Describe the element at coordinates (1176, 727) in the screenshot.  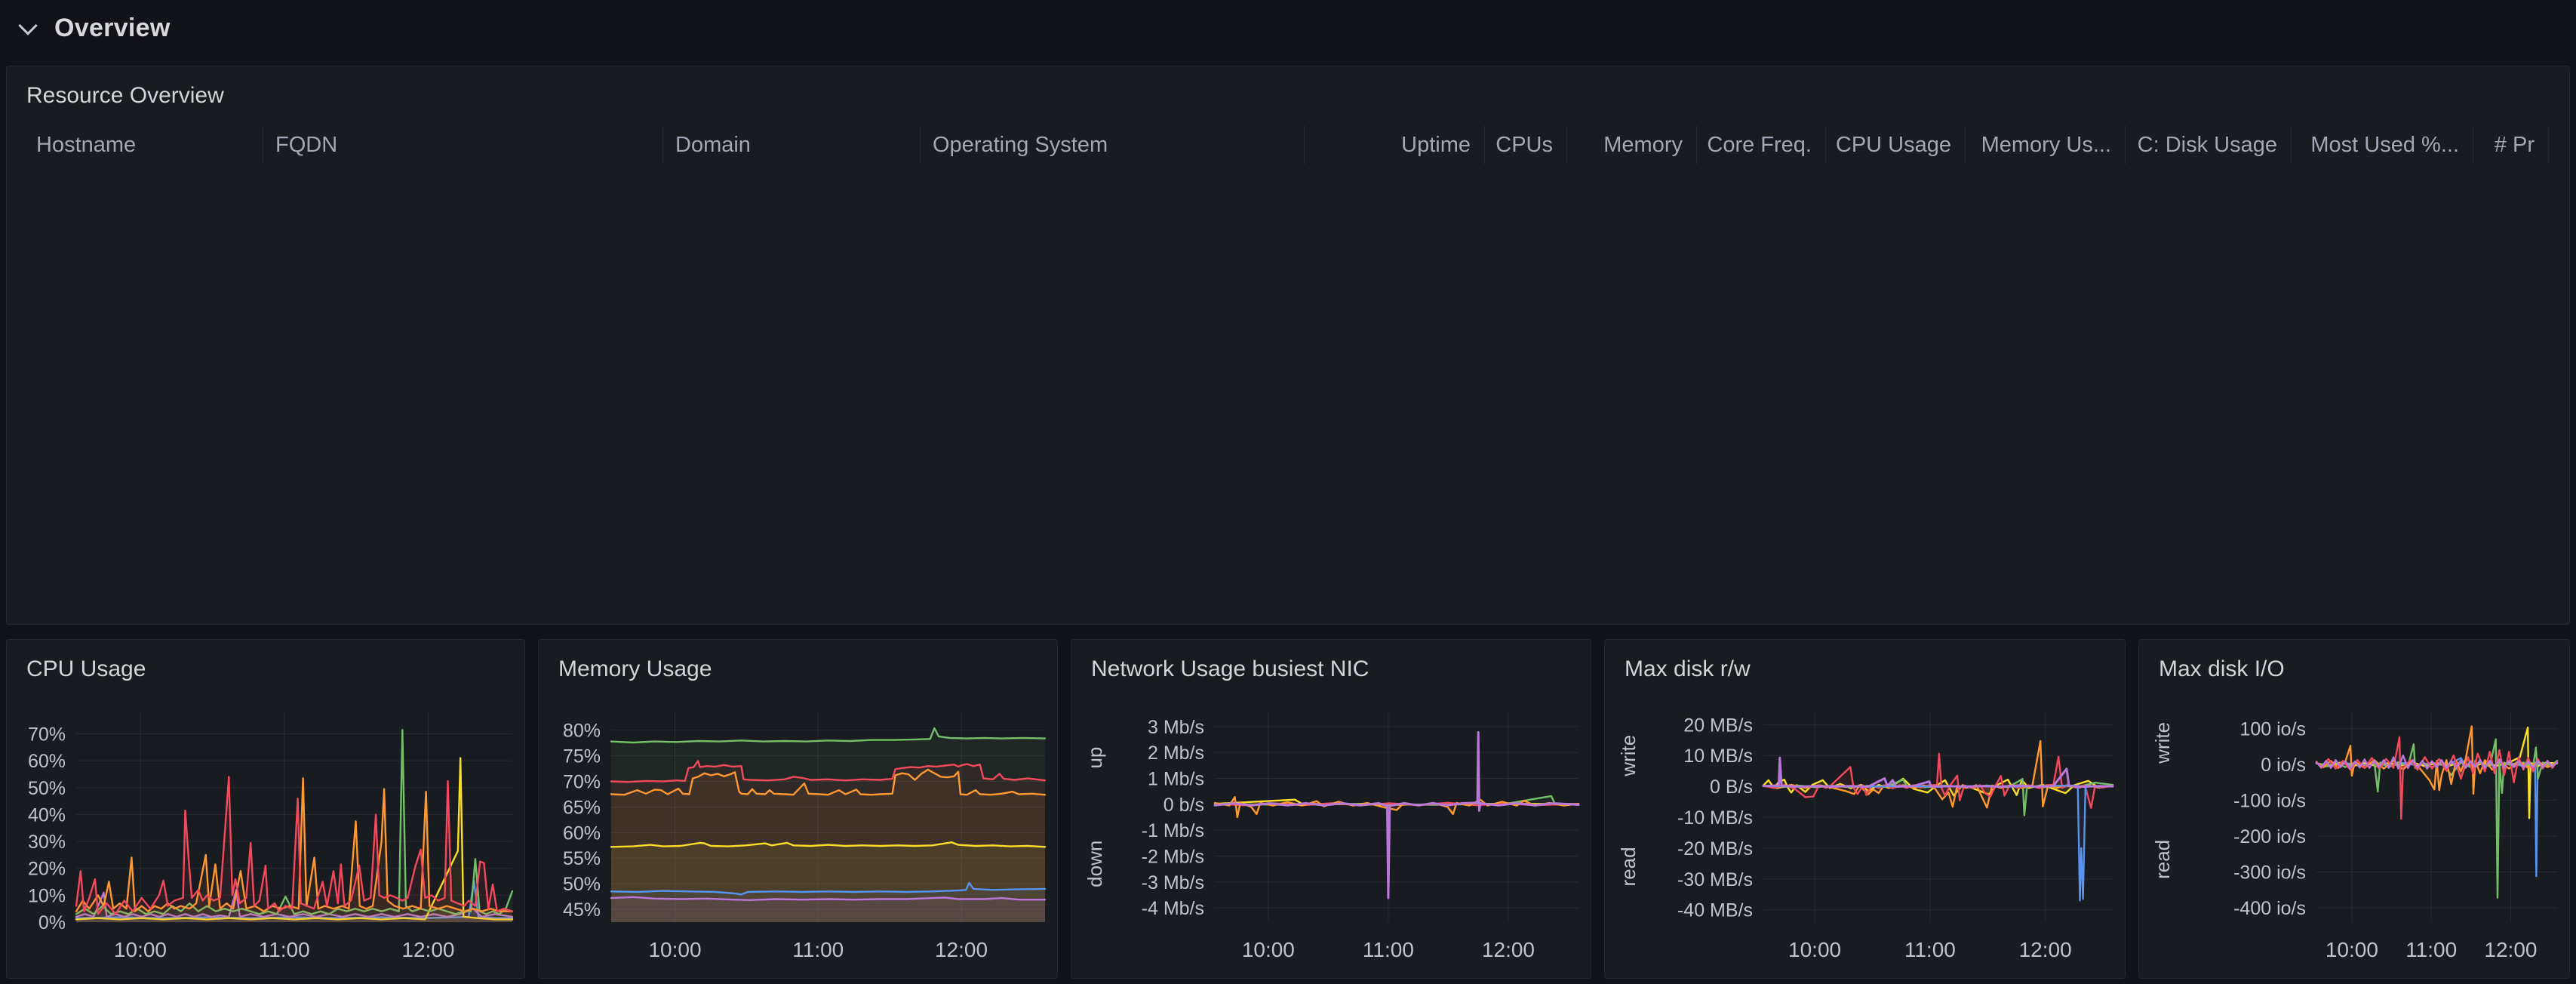
I see `y-tick-label: 3 Mb/s` at that location.